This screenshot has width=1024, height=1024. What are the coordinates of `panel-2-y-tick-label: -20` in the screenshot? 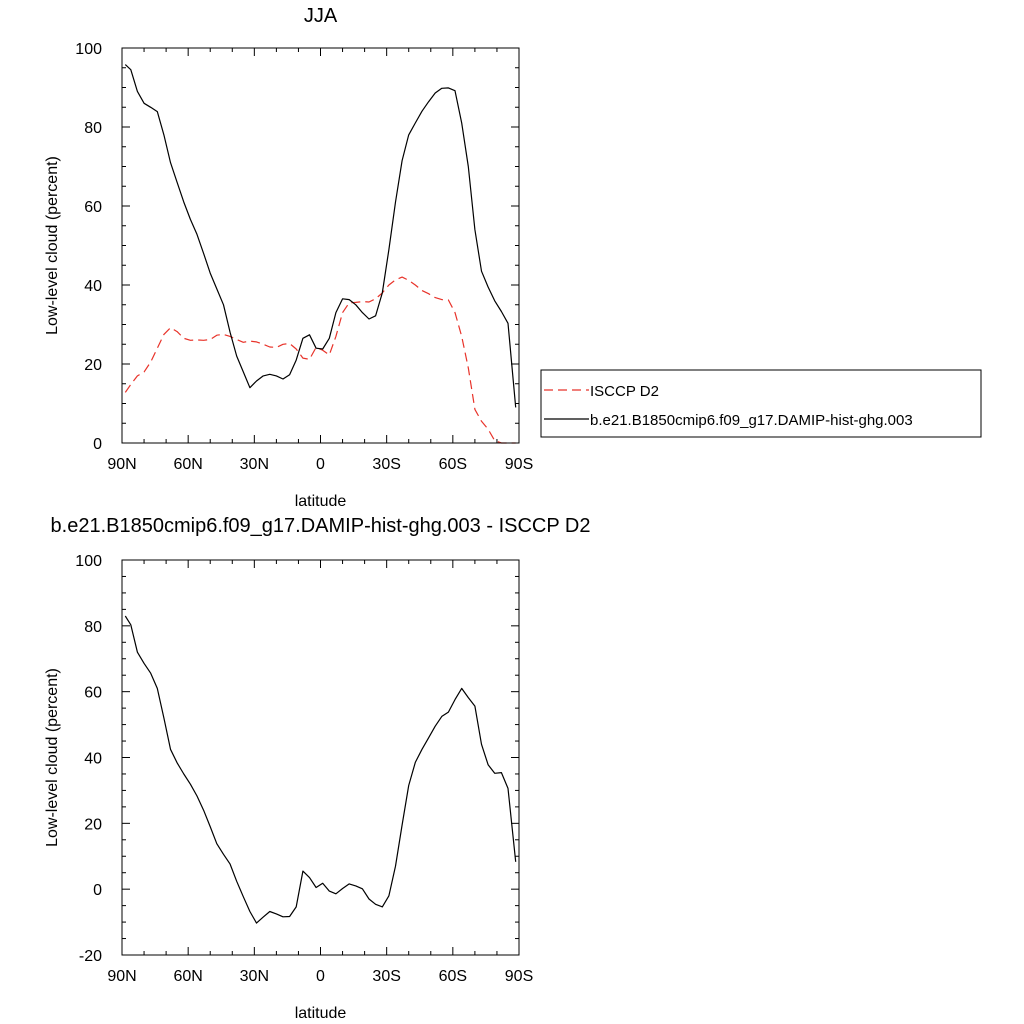 It's located at (90, 956).